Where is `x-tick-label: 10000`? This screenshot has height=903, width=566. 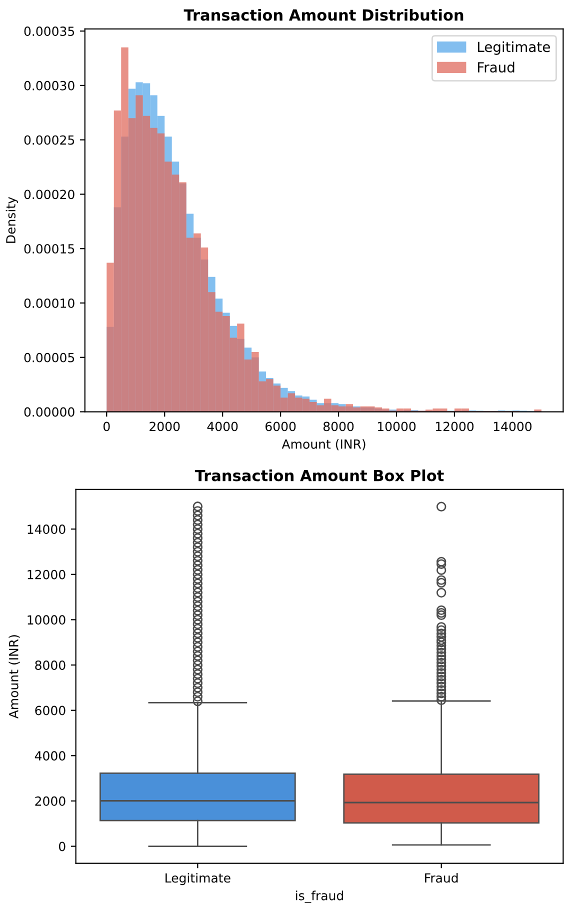 x-tick-label: 10000 is located at coordinates (397, 427).